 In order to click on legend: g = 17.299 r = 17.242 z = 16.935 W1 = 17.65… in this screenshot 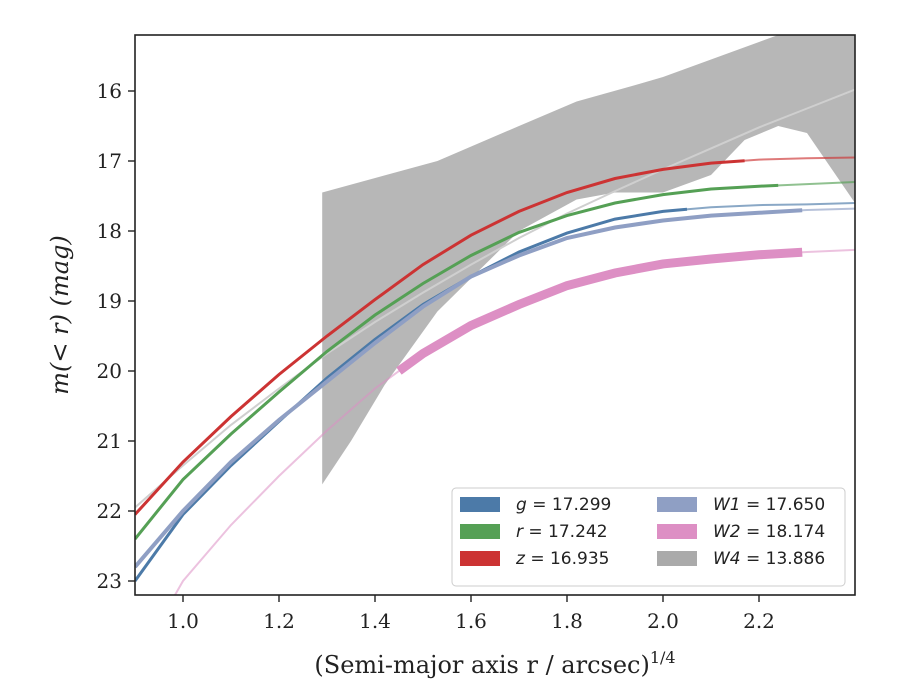, I will do `click(648, 537)`.